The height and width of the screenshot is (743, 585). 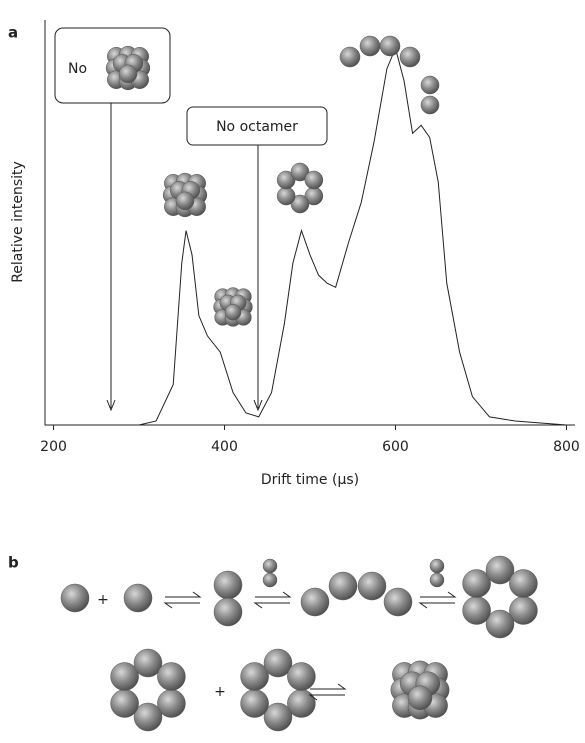 I want to click on y-axis-label: Relative intensity, so click(x=18, y=222).